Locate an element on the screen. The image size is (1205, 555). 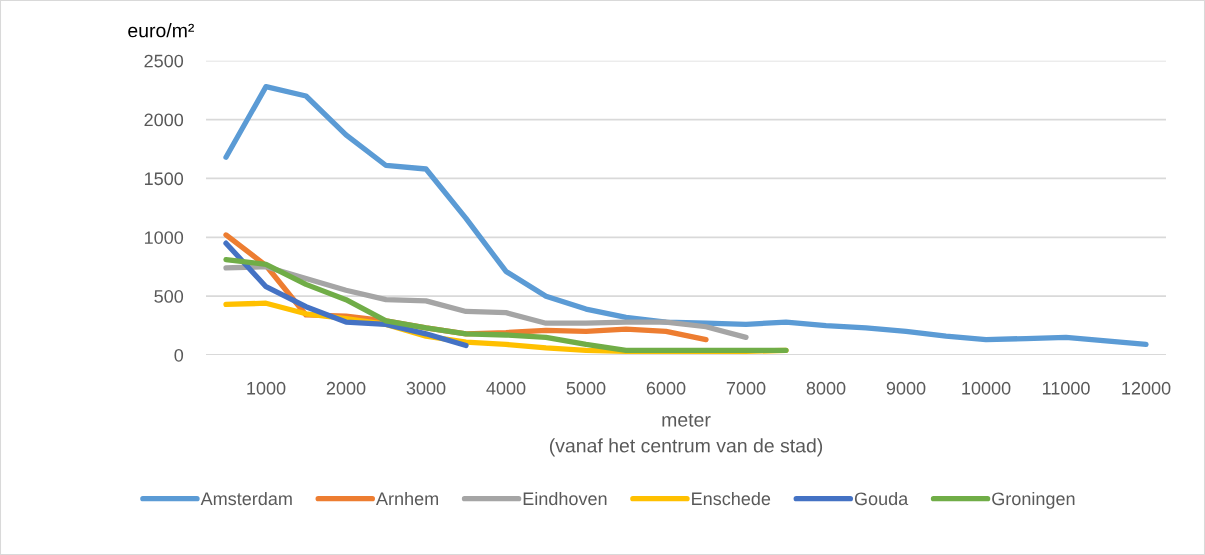
y-tick-label: 1000 is located at coordinates (164, 237).